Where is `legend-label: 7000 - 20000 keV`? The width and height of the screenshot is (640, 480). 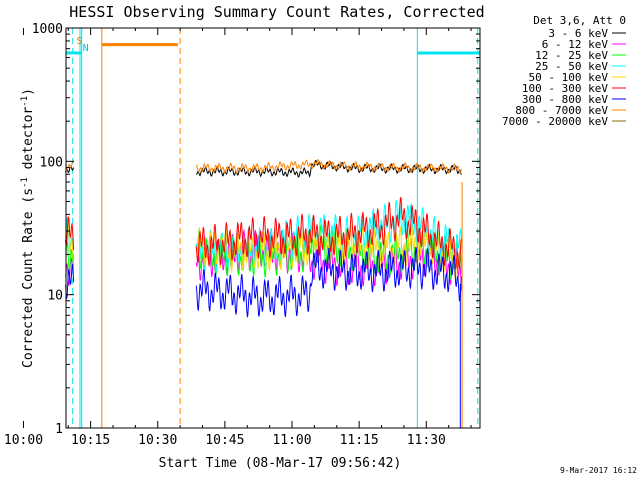 legend-label: 7000 - 20000 keV is located at coordinates (555, 121).